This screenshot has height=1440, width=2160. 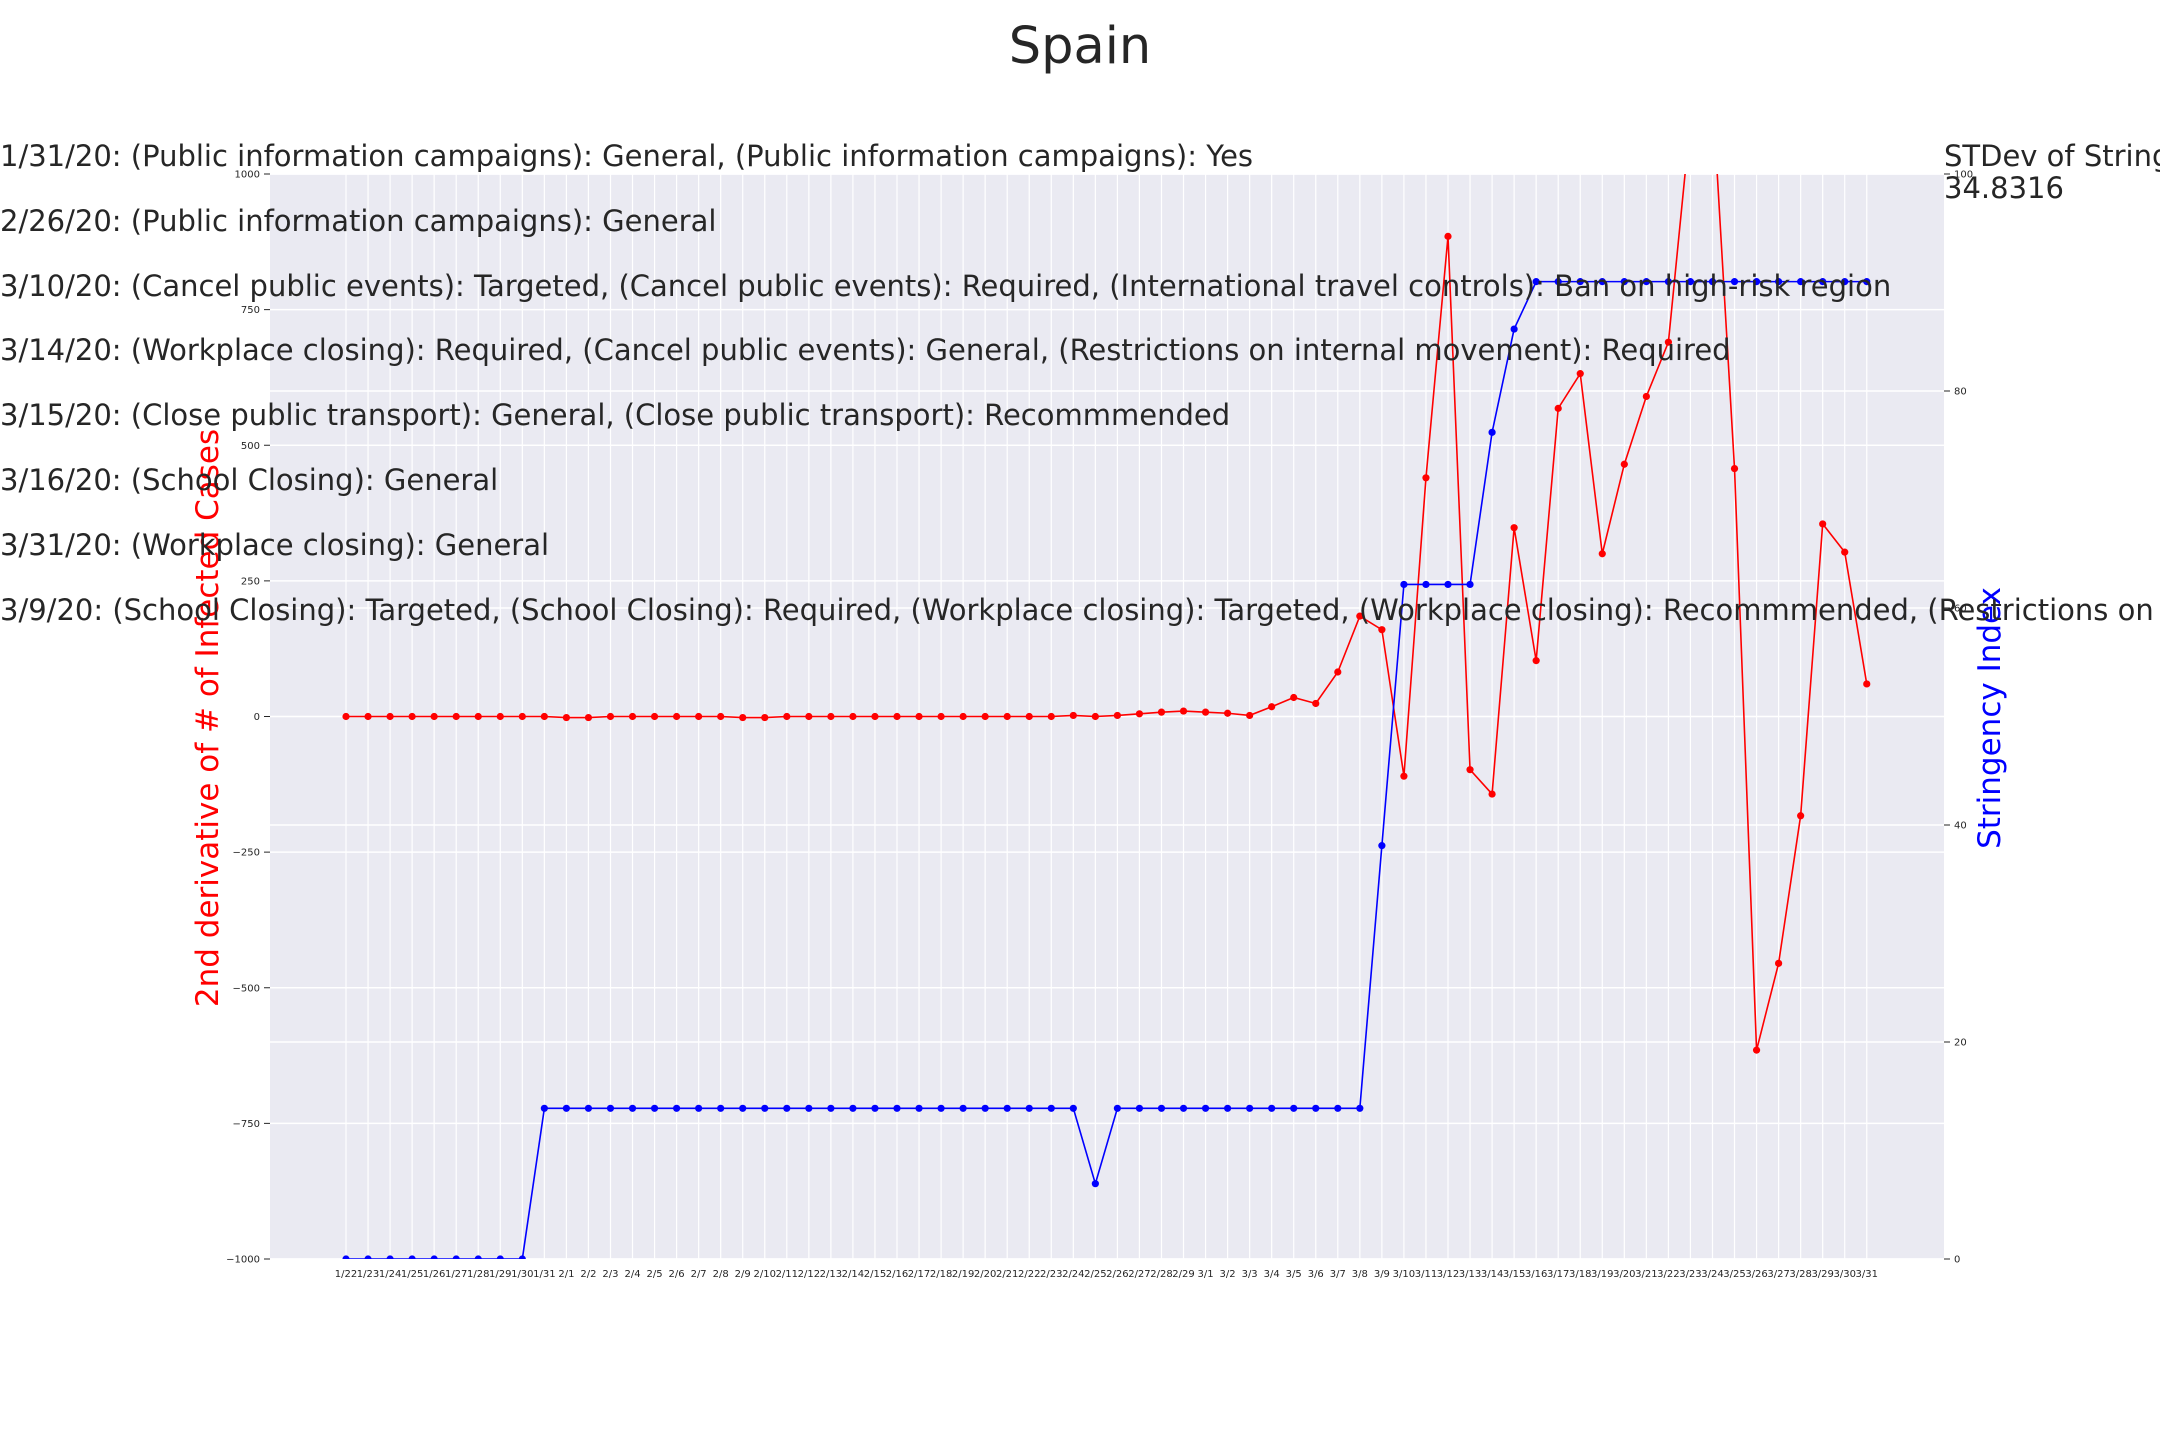 What do you see at coordinates (1073, 1274) in the screenshot?
I see `x-tick-label: 2/24` at bounding box center [1073, 1274].